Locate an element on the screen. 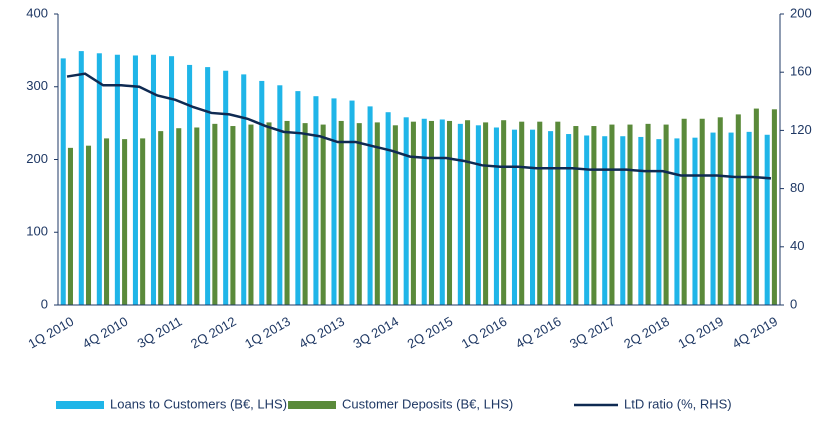  x-tick-label: 4Q 2010 is located at coordinates (105, 333).